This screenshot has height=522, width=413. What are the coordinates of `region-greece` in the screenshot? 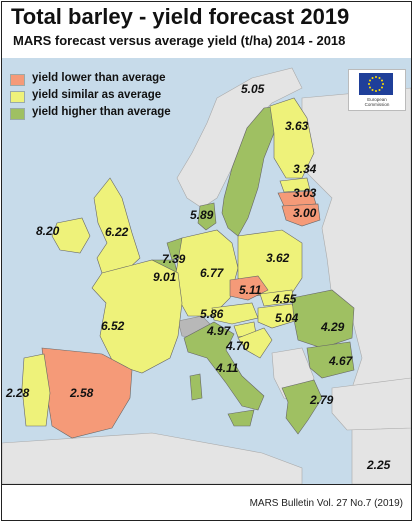 It's located at (302, 407).